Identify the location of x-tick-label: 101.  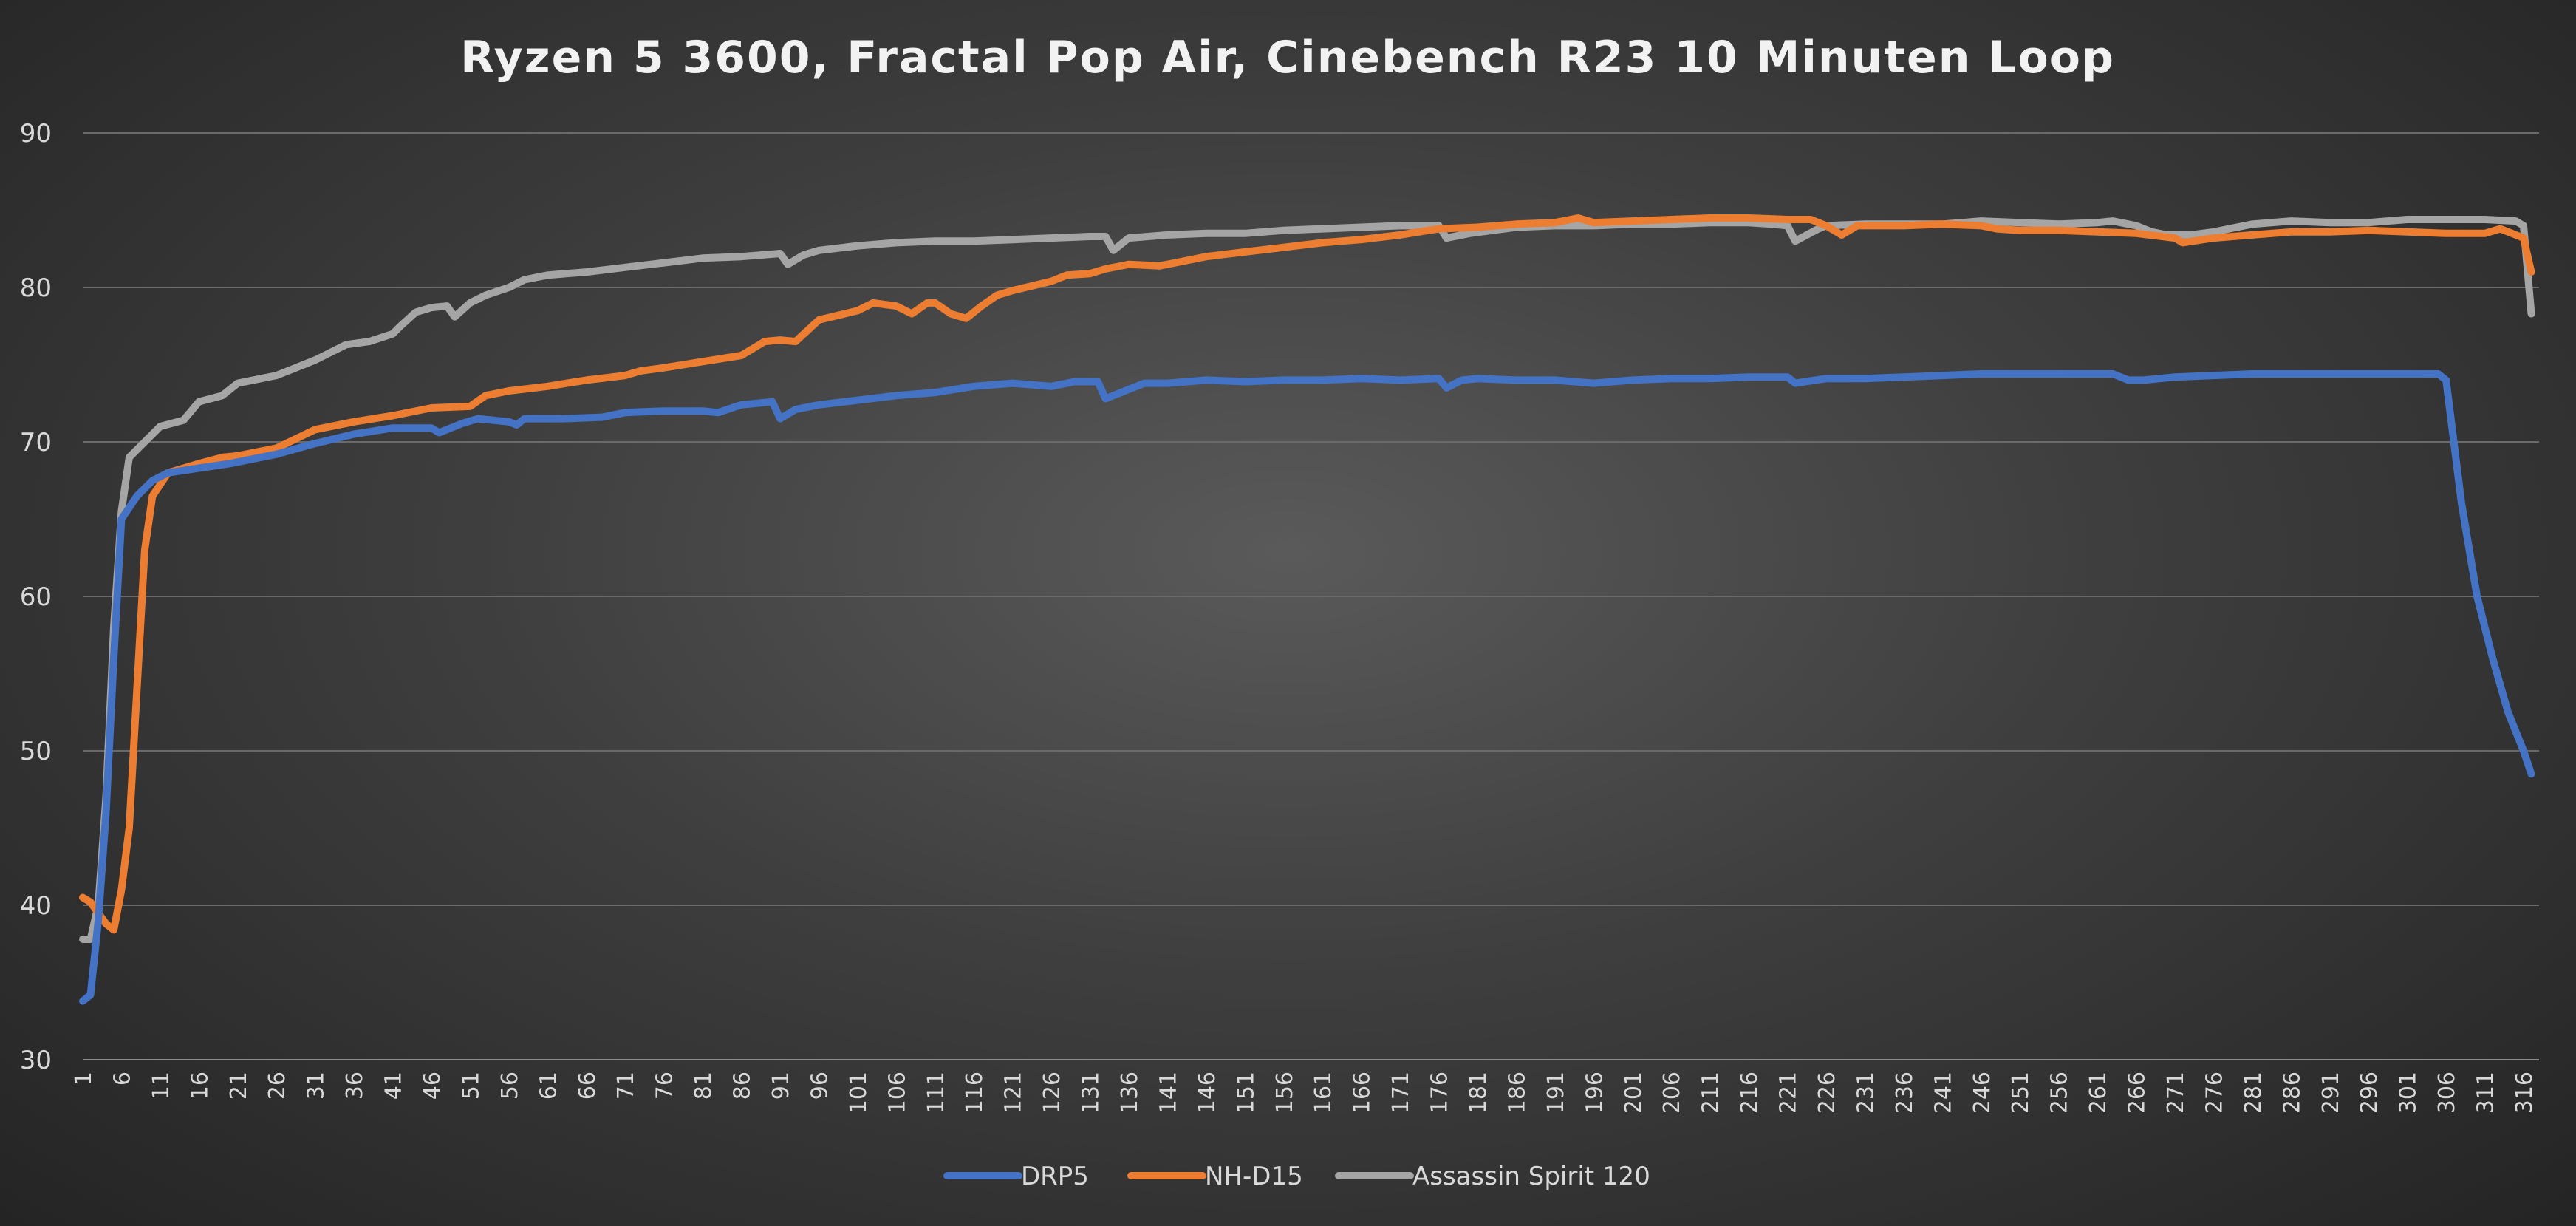
(859, 1093).